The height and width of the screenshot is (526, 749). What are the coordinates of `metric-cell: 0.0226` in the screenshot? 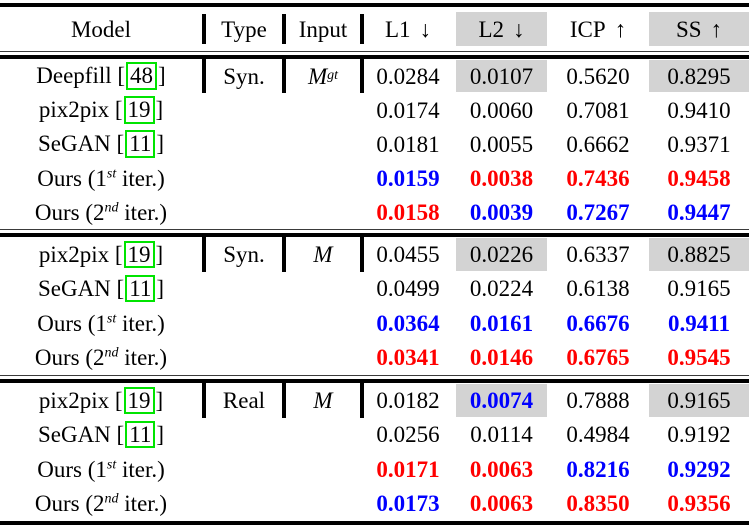 It's located at (501, 254).